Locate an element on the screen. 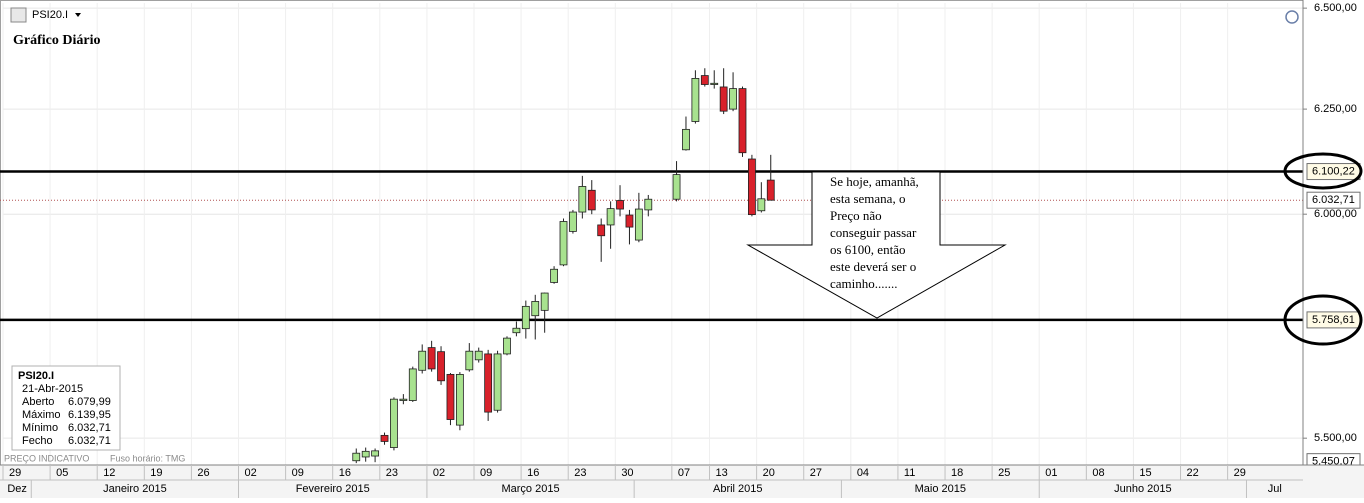 The width and height of the screenshot is (1364, 503). info-box is located at coordinates (66, 408).